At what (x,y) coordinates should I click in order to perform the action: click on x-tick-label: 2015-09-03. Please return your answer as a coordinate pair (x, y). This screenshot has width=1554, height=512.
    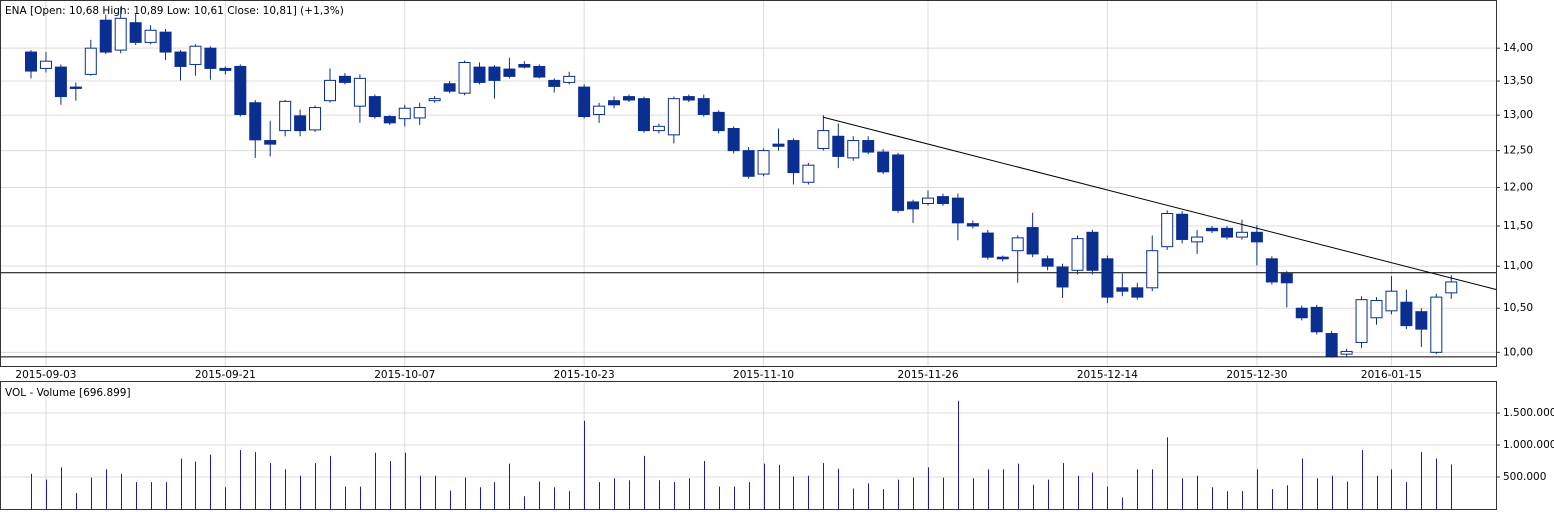
    Looking at the image, I should click on (45, 375).